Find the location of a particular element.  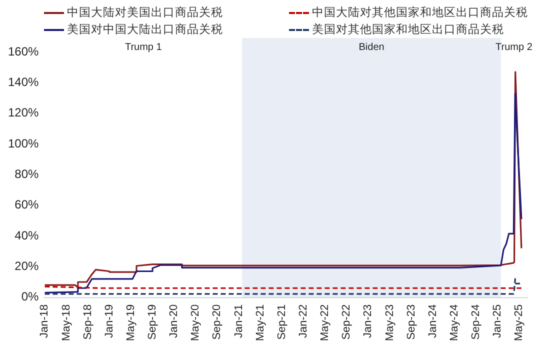

y-tick-label: 0% is located at coordinates (30, 297).